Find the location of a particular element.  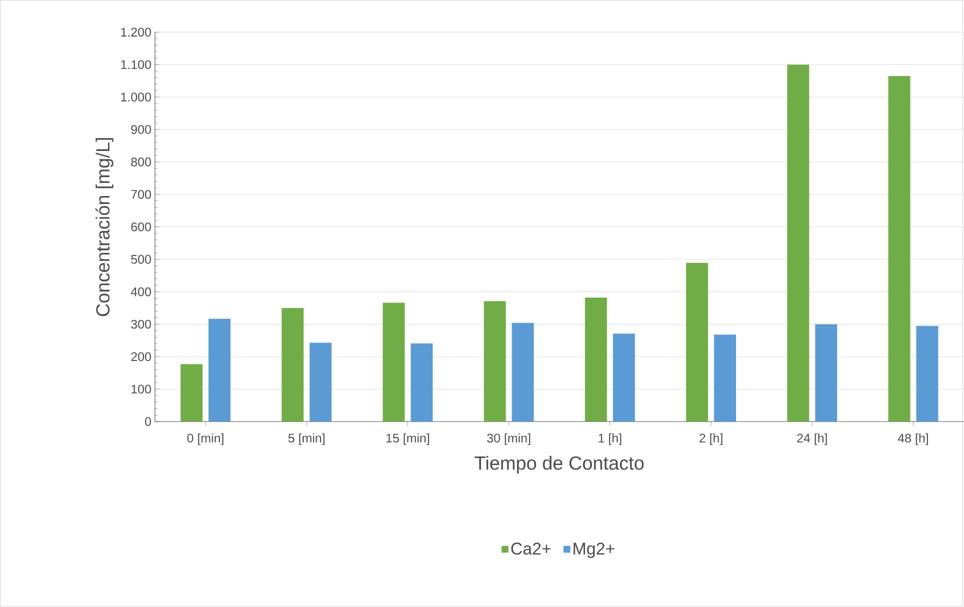

y-tick-label: 400 is located at coordinates (140, 292).